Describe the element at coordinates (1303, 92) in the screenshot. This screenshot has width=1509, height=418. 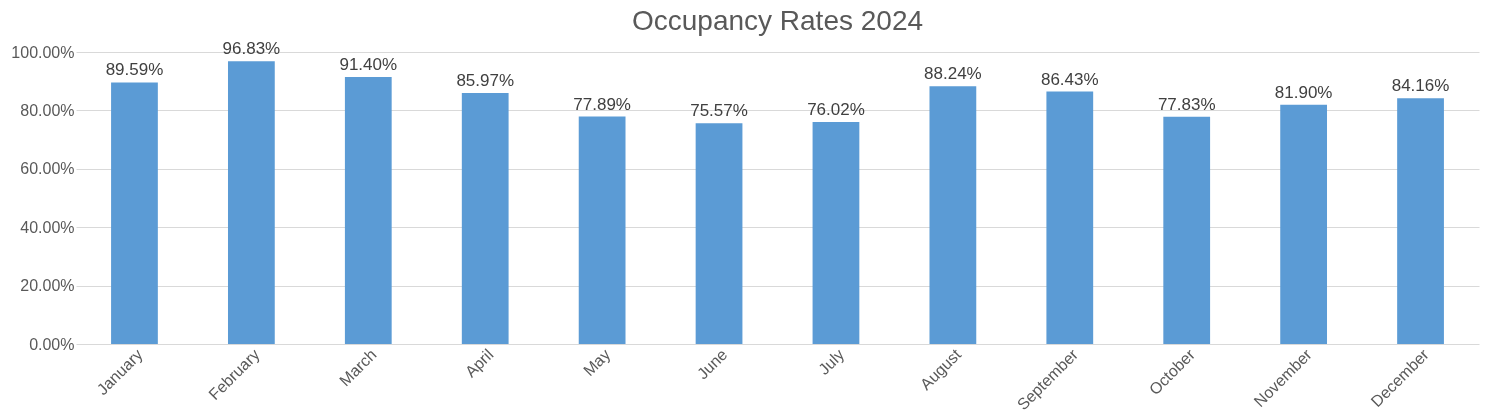
I see `data-label: 81.90%` at that location.